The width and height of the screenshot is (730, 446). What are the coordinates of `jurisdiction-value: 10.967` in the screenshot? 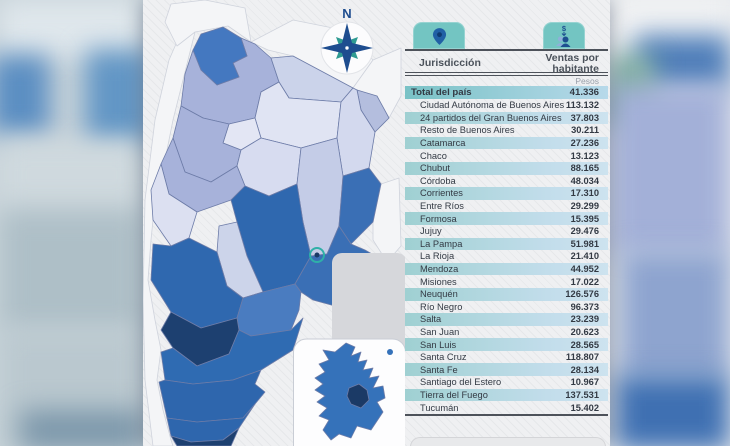 It's located at (584, 382).